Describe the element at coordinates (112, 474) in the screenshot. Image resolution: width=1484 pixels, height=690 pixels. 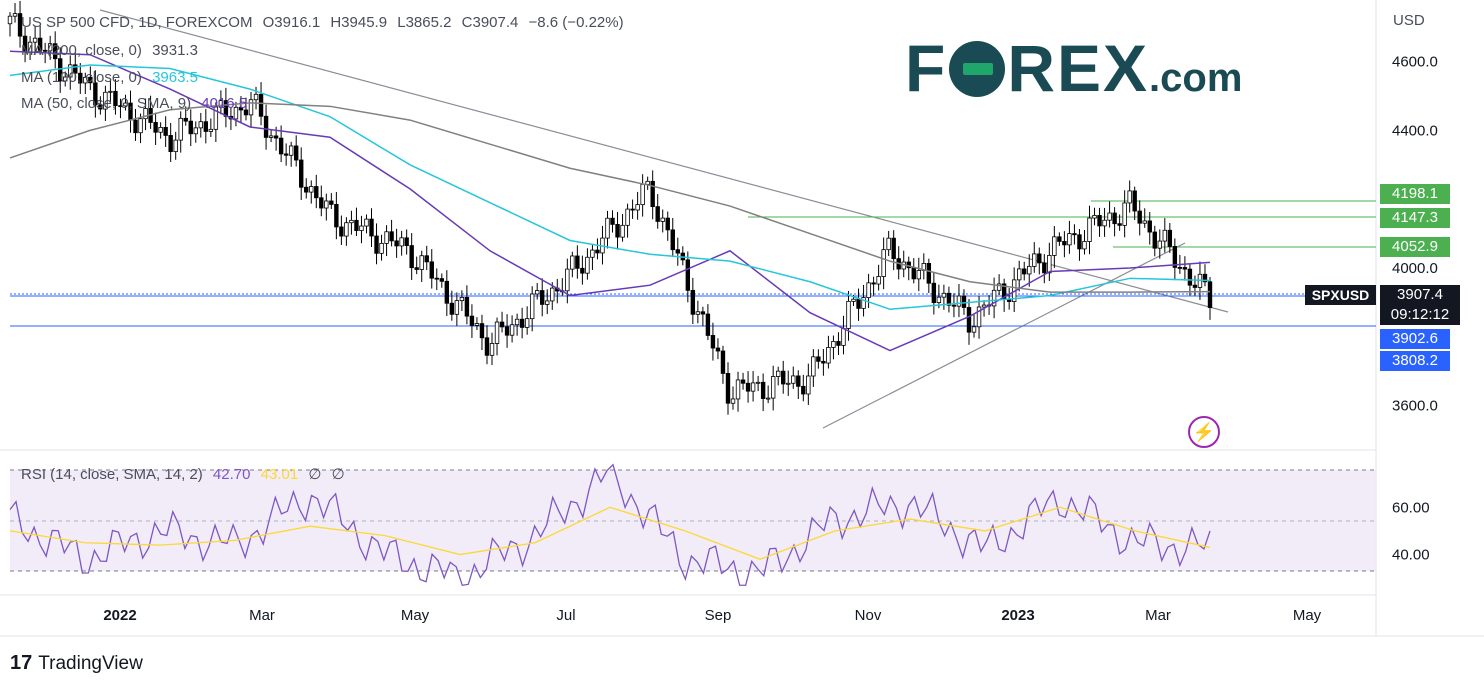
I see `legend-rsi-label: RSI (14, close, SMA, 14, 2)` at that location.